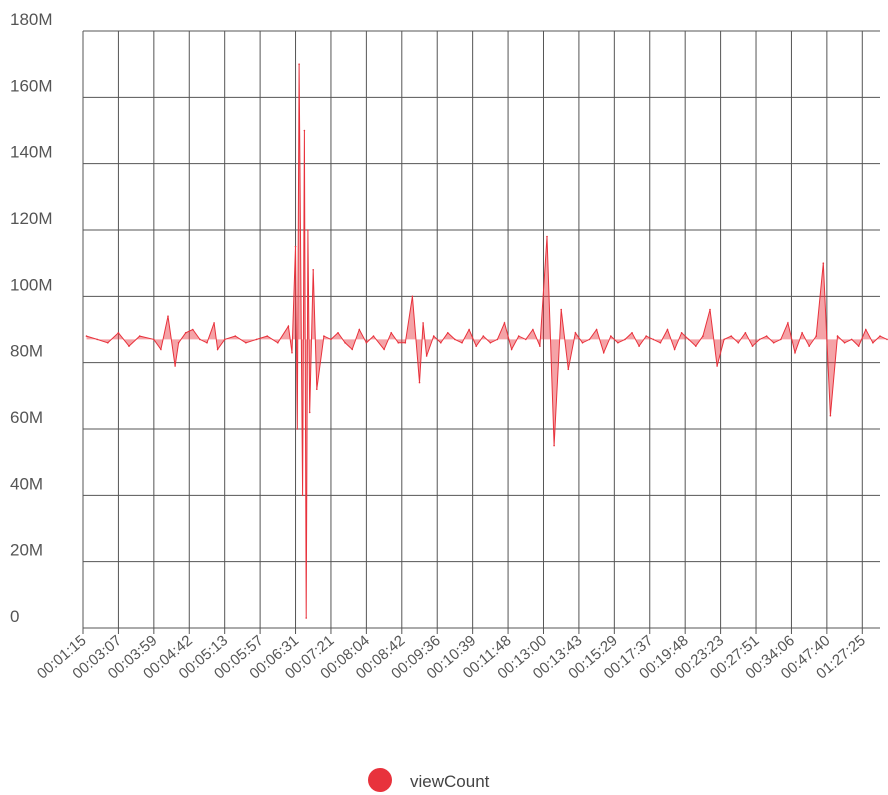 The width and height of the screenshot is (888, 795). What do you see at coordinates (450, 781) in the screenshot?
I see `legend-label-viewcount: viewCount` at bounding box center [450, 781].